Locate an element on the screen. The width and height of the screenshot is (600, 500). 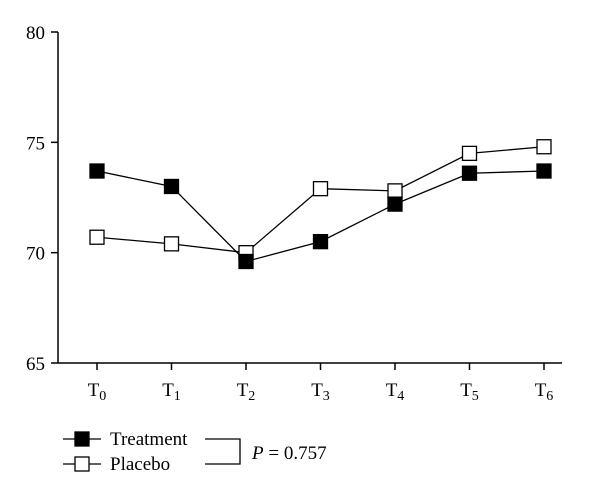
x-tick-label: T0 is located at coordinates (97, 392).